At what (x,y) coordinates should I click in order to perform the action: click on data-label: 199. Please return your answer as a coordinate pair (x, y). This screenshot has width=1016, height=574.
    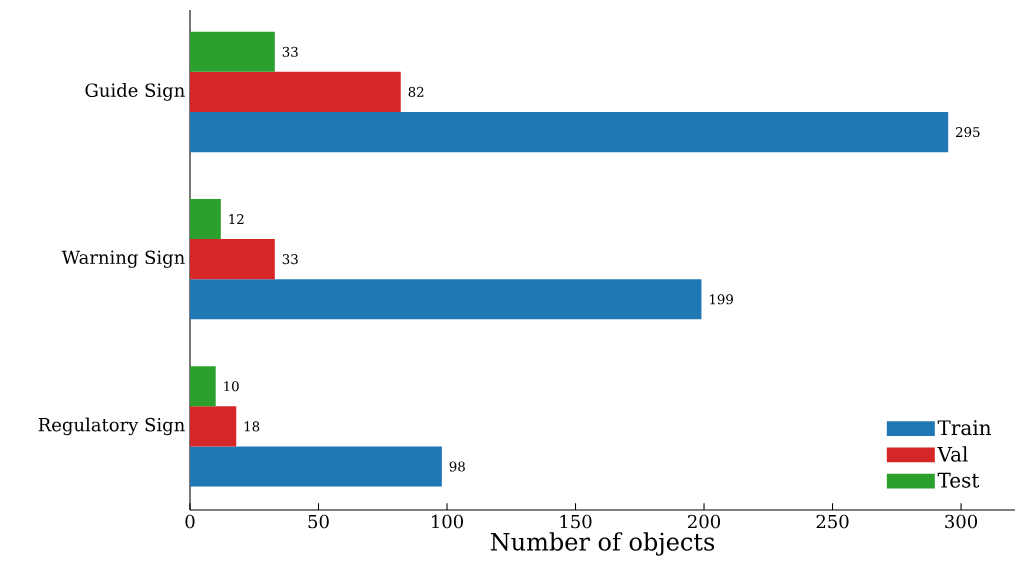
    Looking at the image, I should click on (721, 299).